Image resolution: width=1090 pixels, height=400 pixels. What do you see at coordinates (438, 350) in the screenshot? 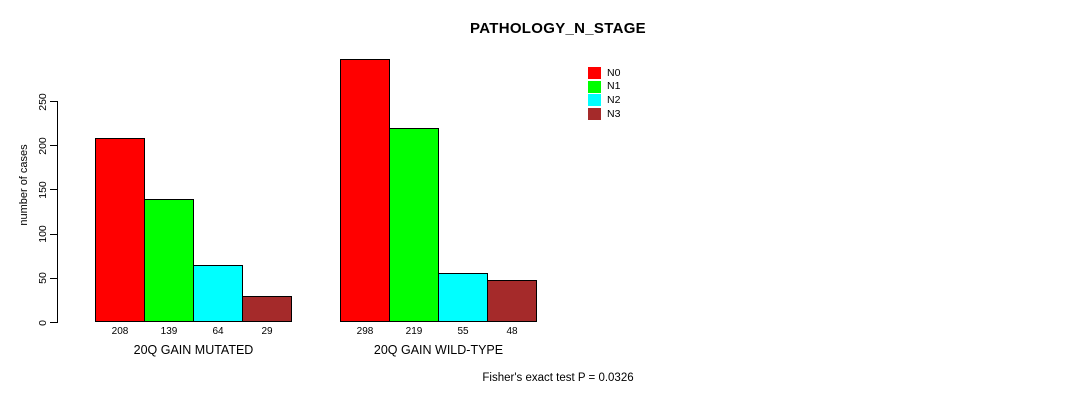
I see `x-category-label: 20Q GAIN WILD-TYPE` at bounding box center [438, 350].